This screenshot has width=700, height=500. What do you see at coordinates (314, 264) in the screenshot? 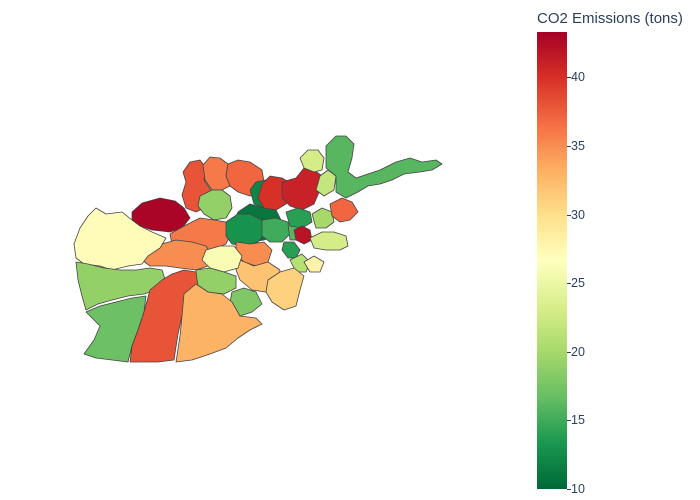
I see `province-khost` at bounding box center [314, 264].